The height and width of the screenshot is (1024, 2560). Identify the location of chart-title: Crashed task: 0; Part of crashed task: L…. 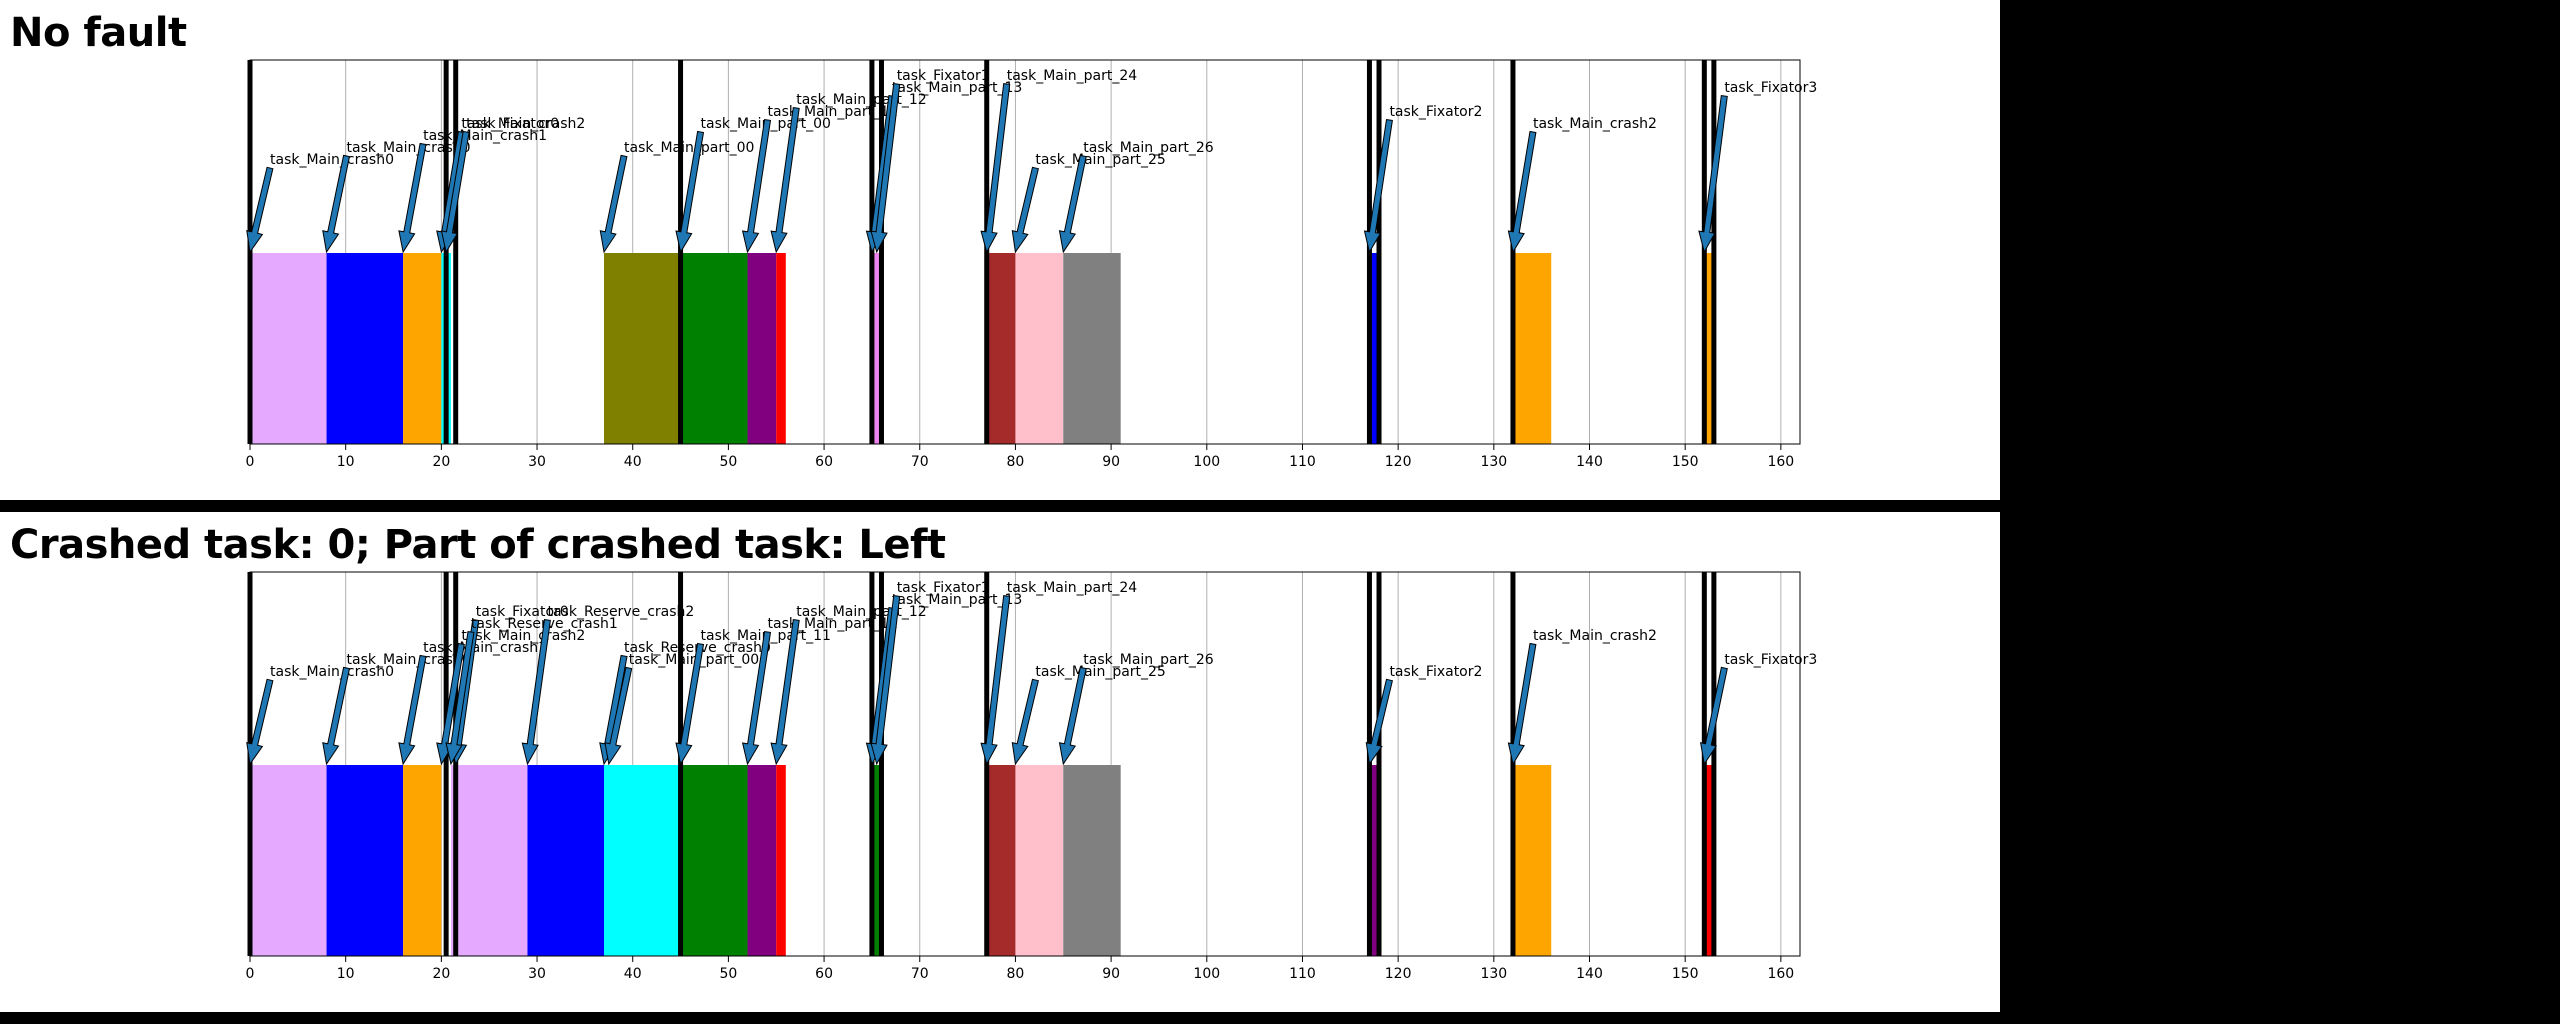
(478, 545).